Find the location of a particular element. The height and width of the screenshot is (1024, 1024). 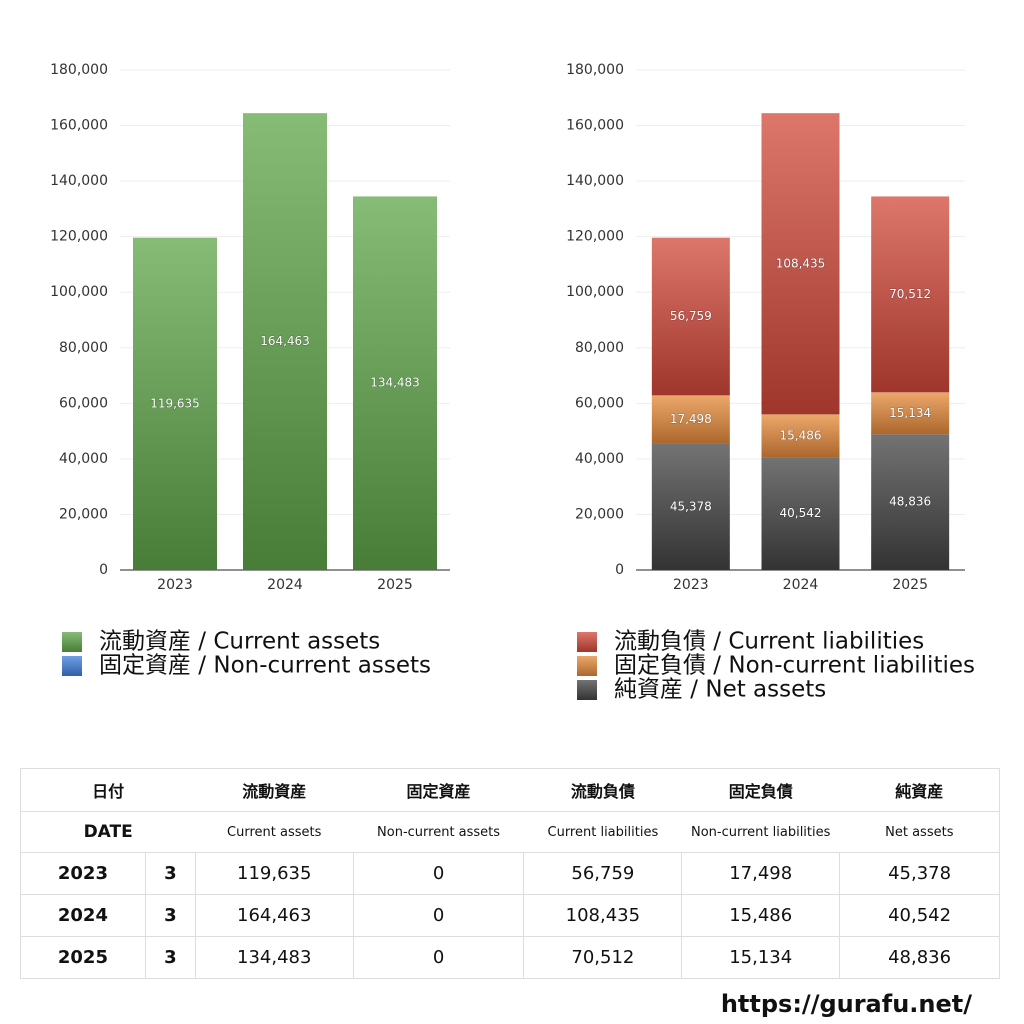

table-cell: 2025 is located at coordinates (83, 957).